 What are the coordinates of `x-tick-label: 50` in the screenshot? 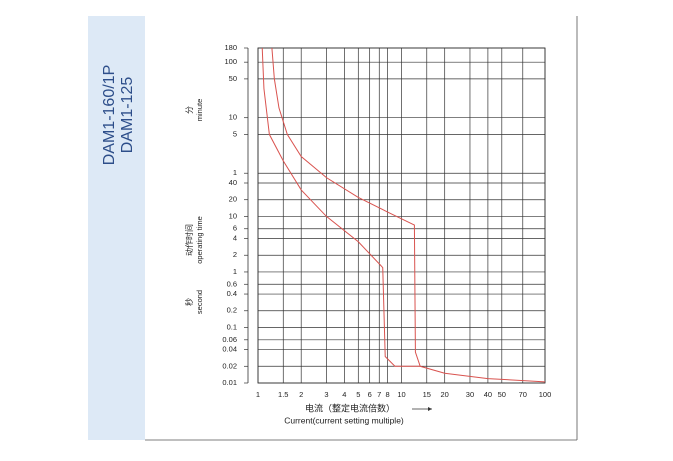 It's located at (502, 394).